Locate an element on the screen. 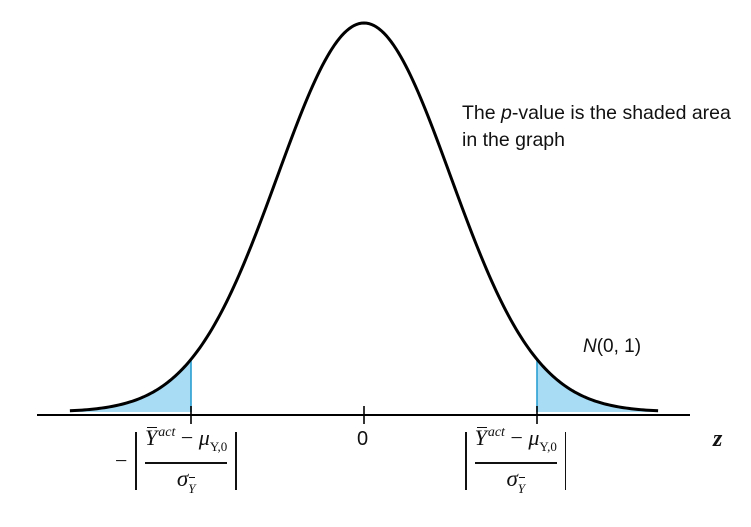 The image size is (751, 527). left-critical-value-label: − Yact − μY,0 σY is located at coordinates (176, 460).